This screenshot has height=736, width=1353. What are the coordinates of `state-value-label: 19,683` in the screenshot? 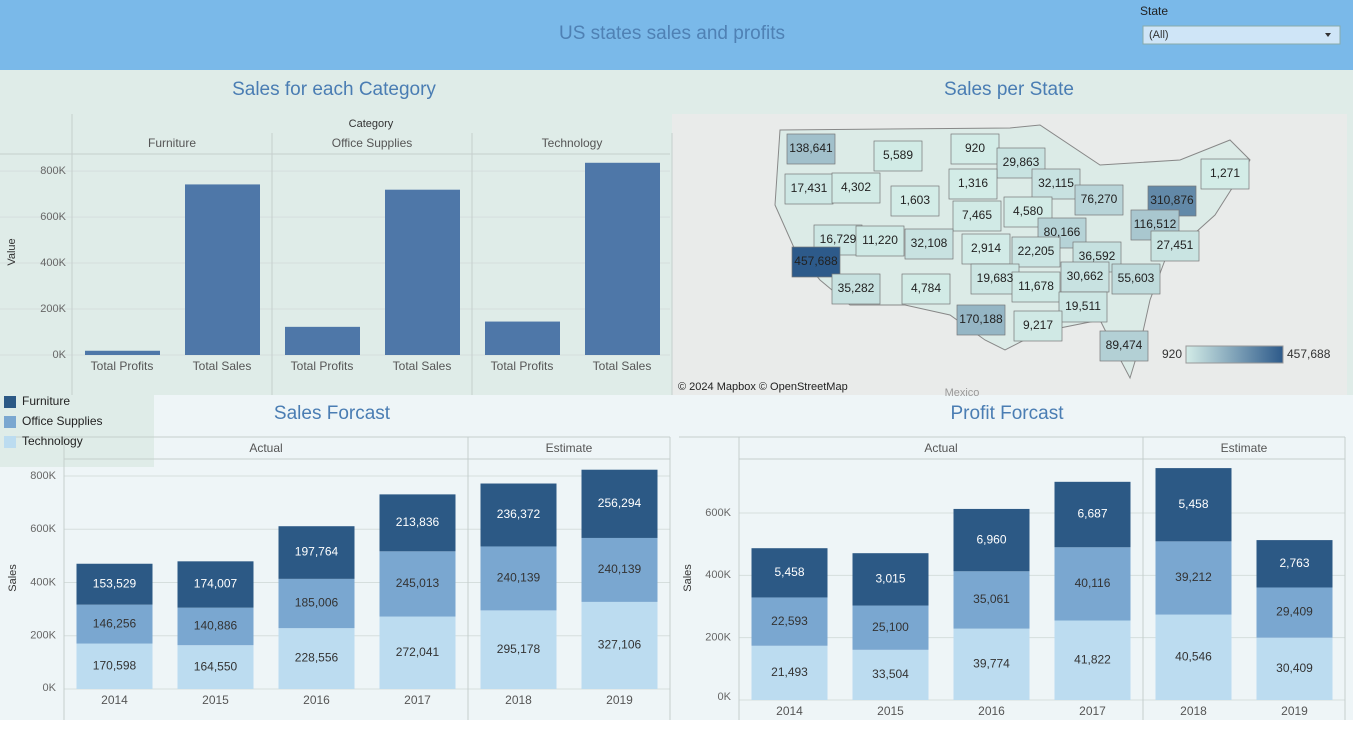 It's located at (995, 278).